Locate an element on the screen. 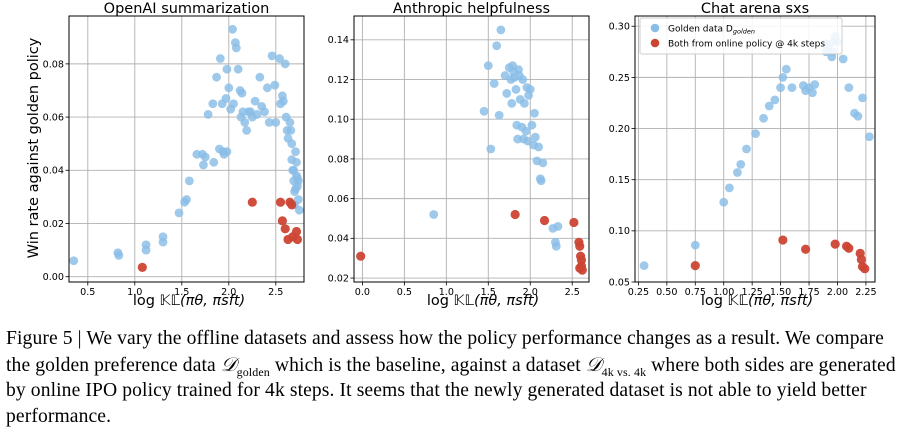  x-tick-label: 0.5 is located at coordinates (404, 292).